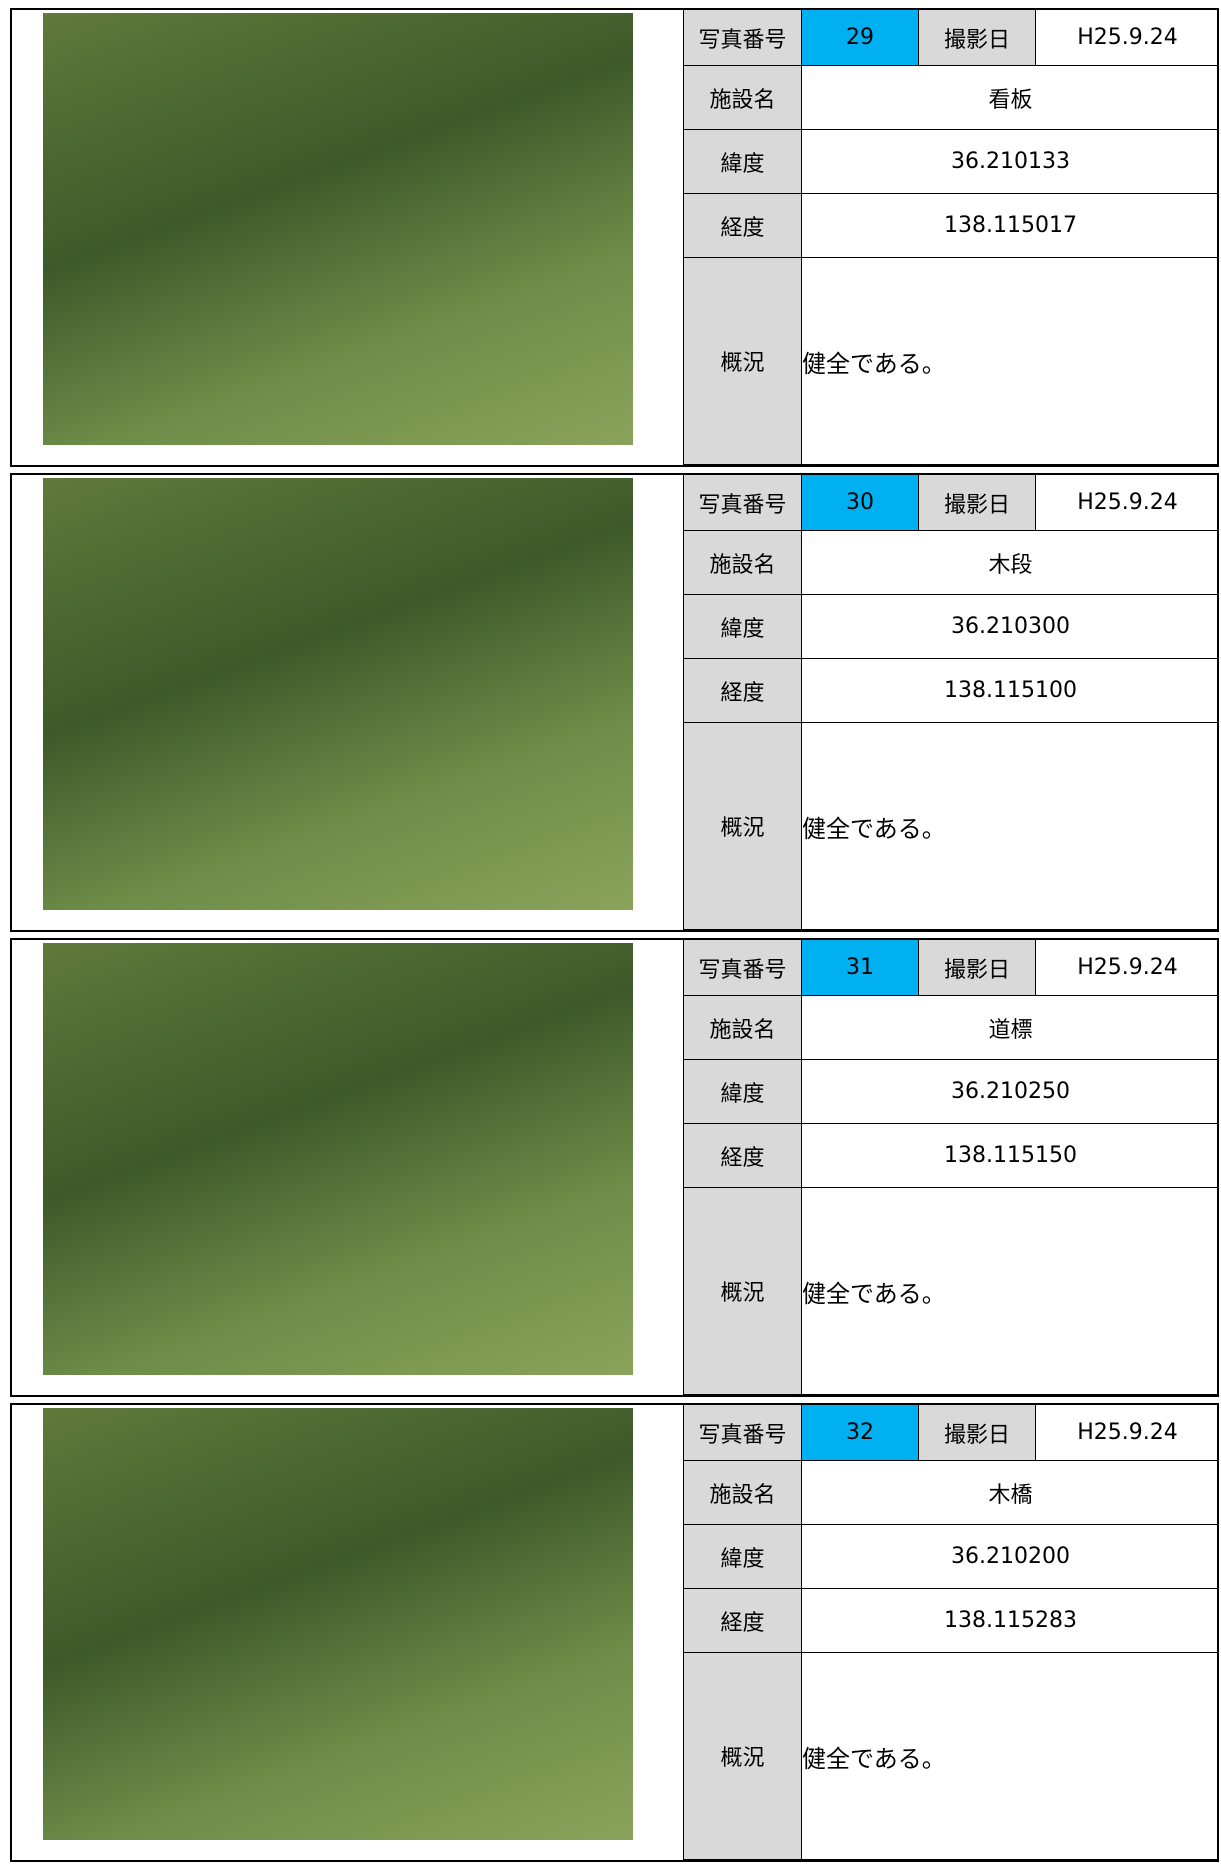 The width and height of the screenshot is (1221, 1874). I want to click on facility: 木橋, so click(1010, 1493).